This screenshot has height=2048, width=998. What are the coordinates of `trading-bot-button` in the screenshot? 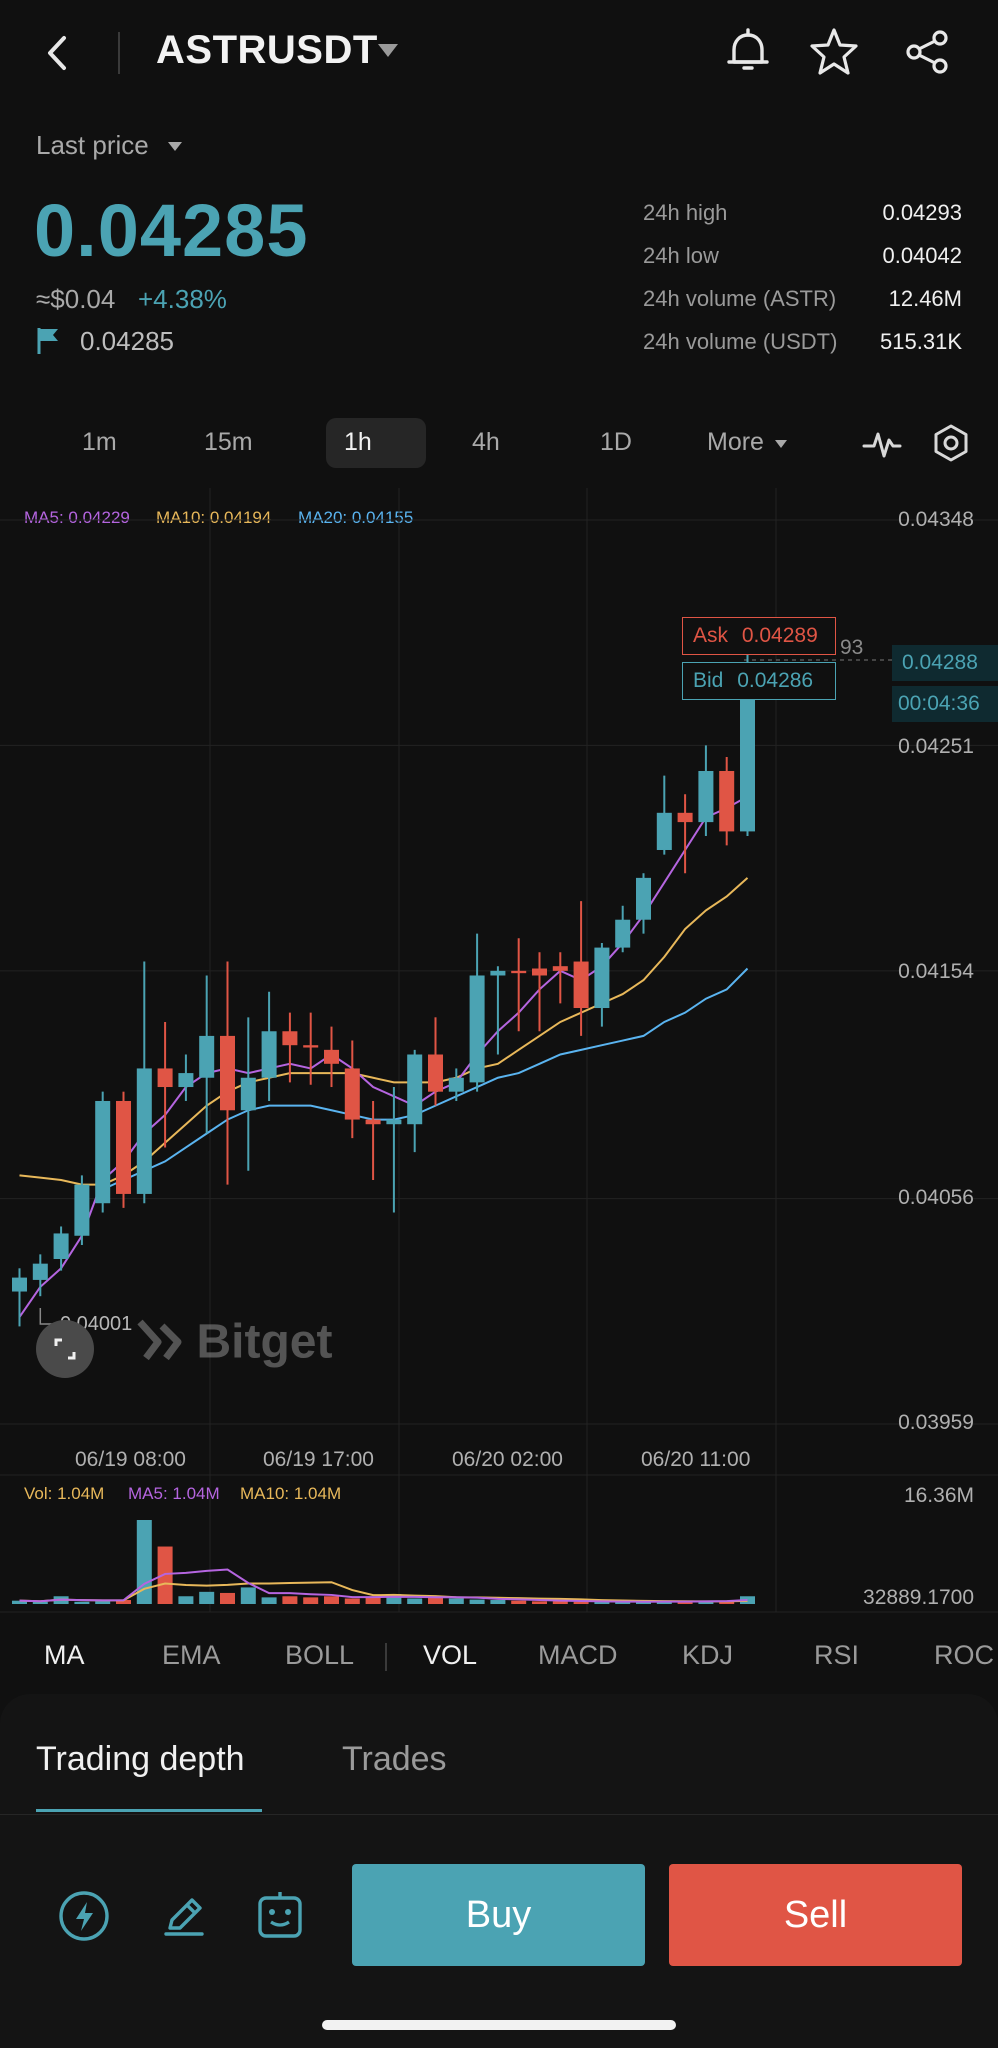 It's located at (280, 1916).